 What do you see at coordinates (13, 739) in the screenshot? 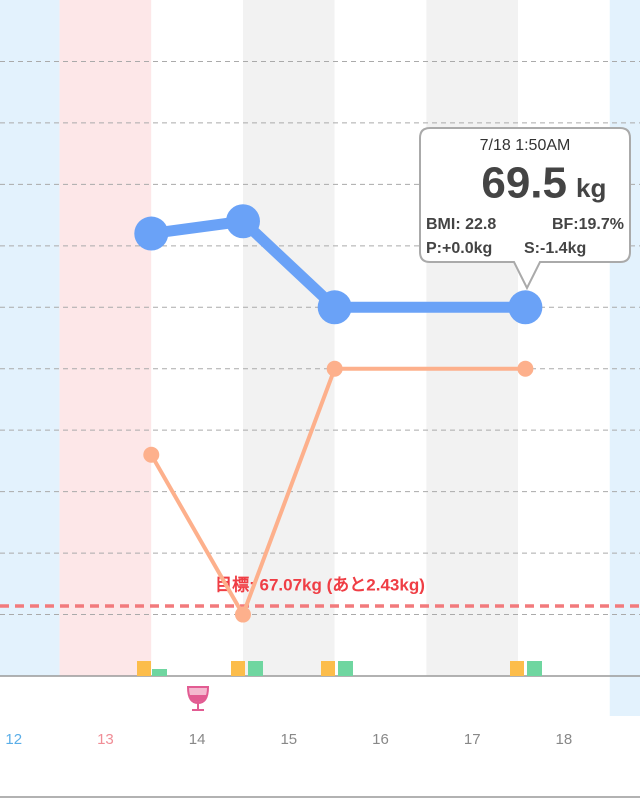
I see `x-tick-label: 12` at bounding box center [13, 739].